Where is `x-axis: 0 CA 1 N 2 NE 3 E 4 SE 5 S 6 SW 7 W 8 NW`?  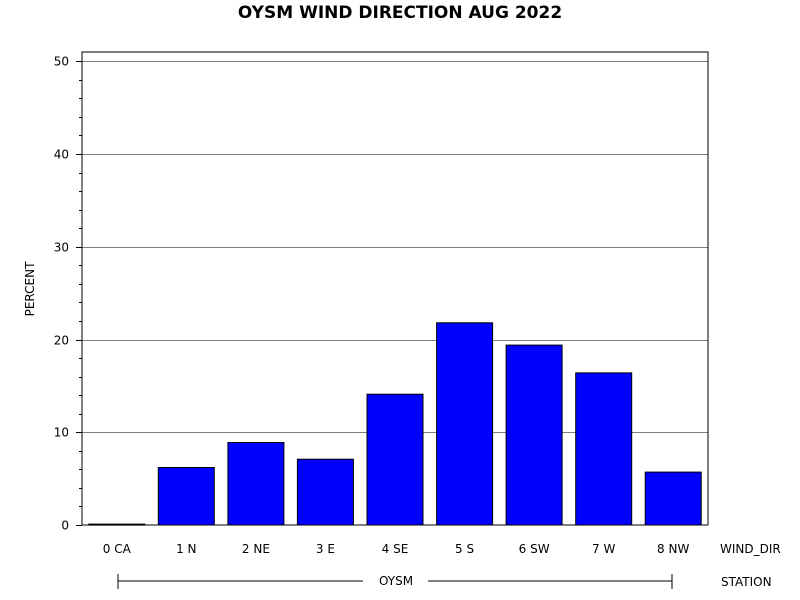
x-axis: 0 CA 1 N 2 NE 3 E 4 SE 5 S 6 SW 7 W 8 NW is located at coordinates (396, 549).